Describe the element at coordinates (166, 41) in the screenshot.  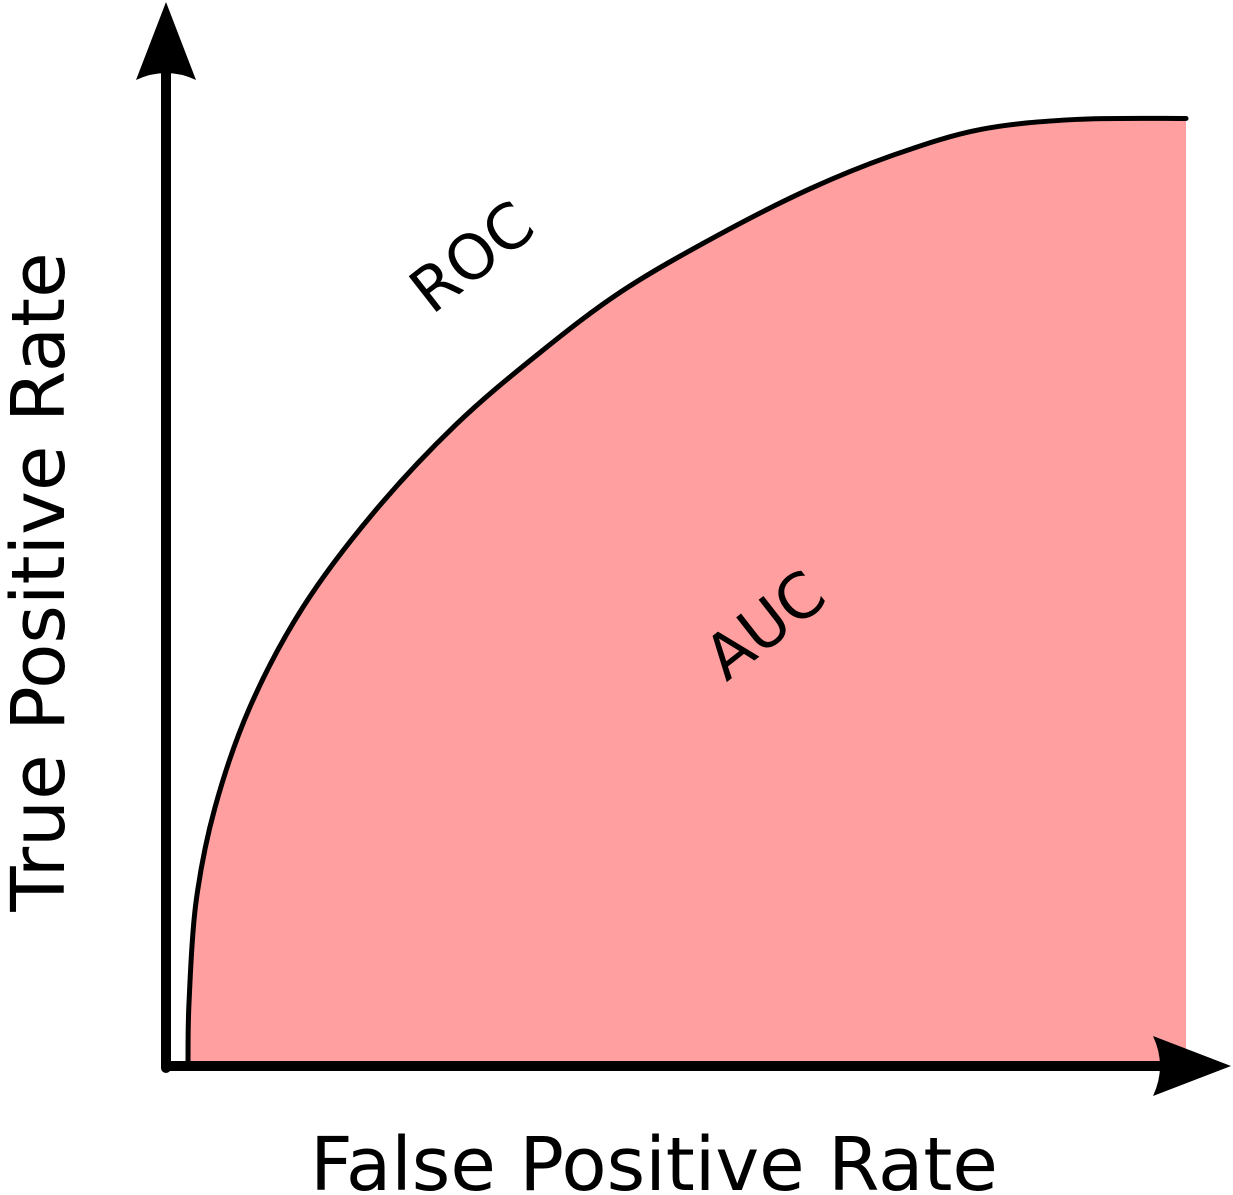
I see `y-axis-arrow` at that location.